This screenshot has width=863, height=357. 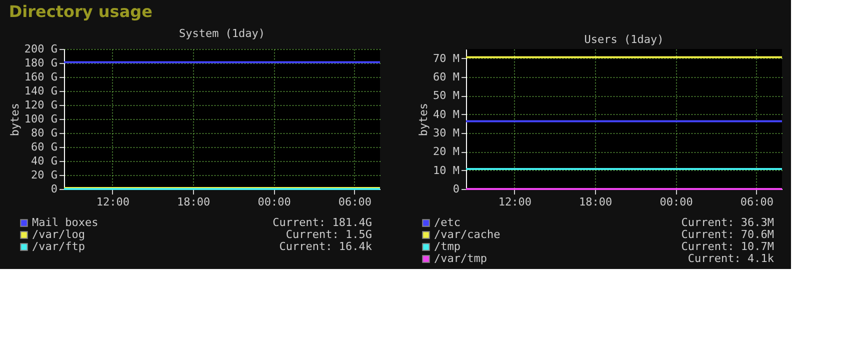 What do you see at coordinates (329, 234) in the screenshot?
I see `text: Current: 1.5G` at bounding box center [329, 234].